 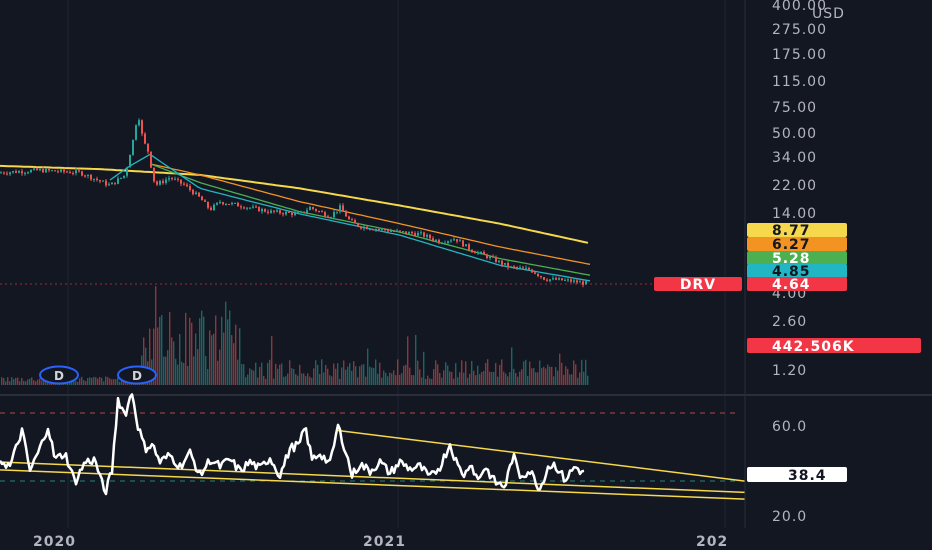 What do you see at coordinates (794, 108) in the screenshot?
I see `price-tick-label: 75.00` at bounding box center [794, 108].